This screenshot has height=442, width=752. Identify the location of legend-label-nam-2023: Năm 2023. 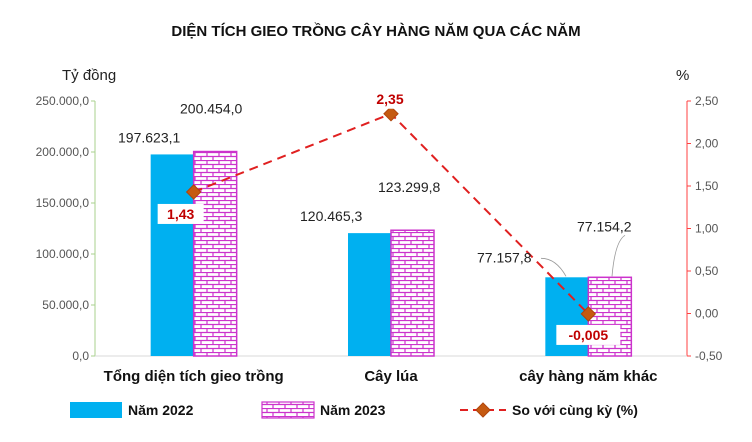
(353, 410).